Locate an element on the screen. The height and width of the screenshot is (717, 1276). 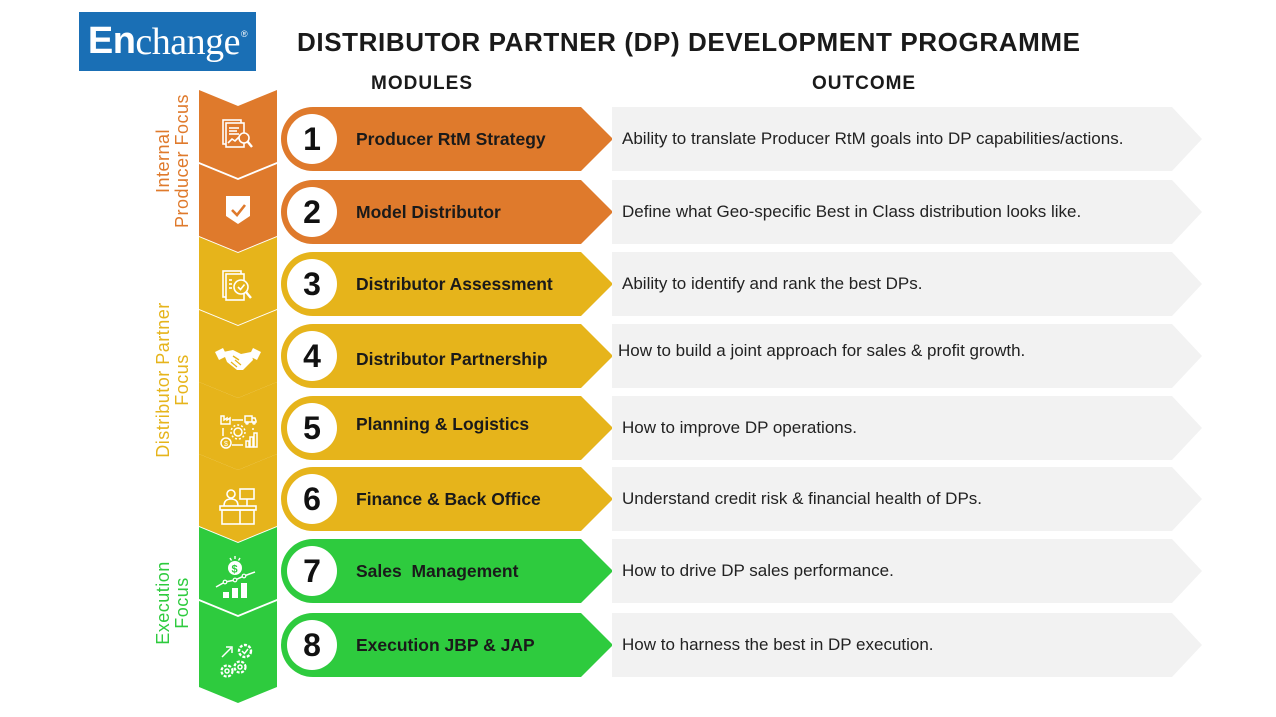
document-analysis-icon is located at coordinates (237, 133).